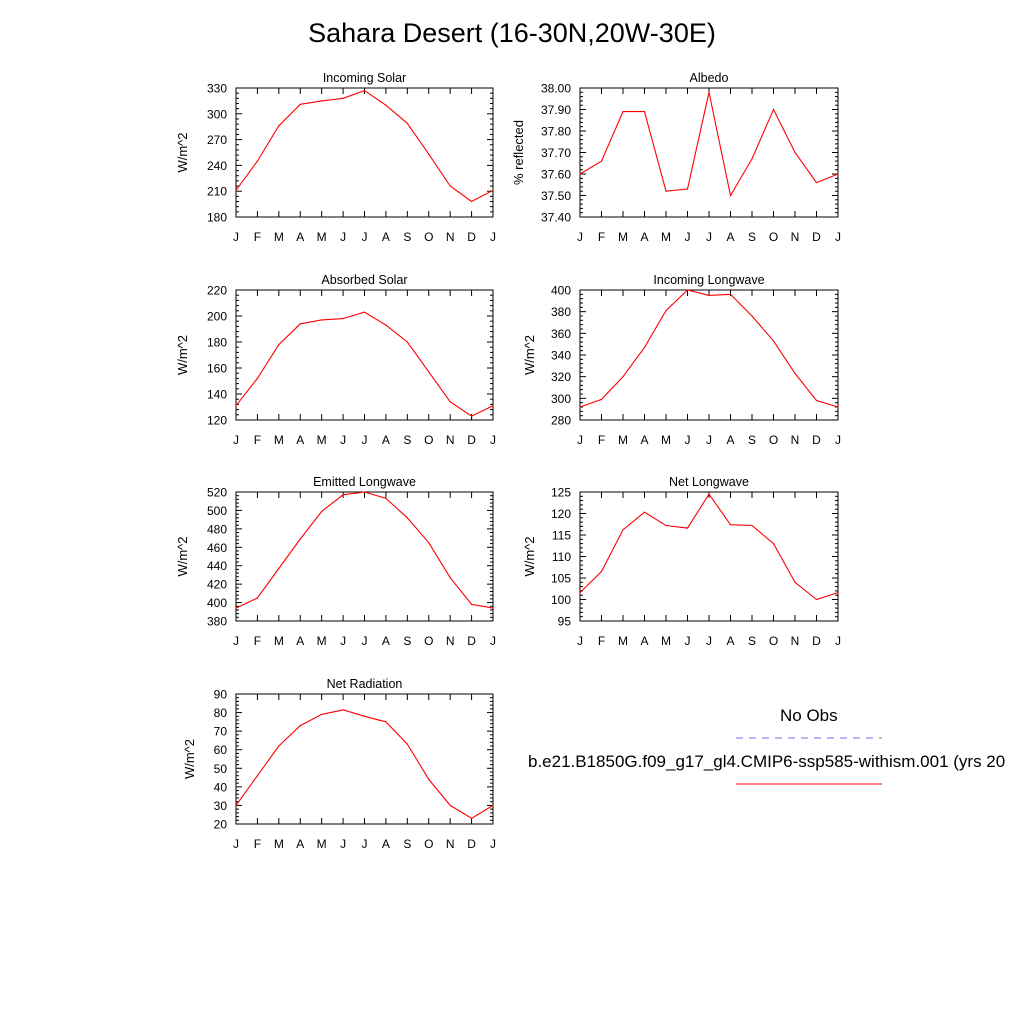 This screenshot has width=1024, height=1024. I want to click on chart3-xtick-label: J, so click(365, 440).